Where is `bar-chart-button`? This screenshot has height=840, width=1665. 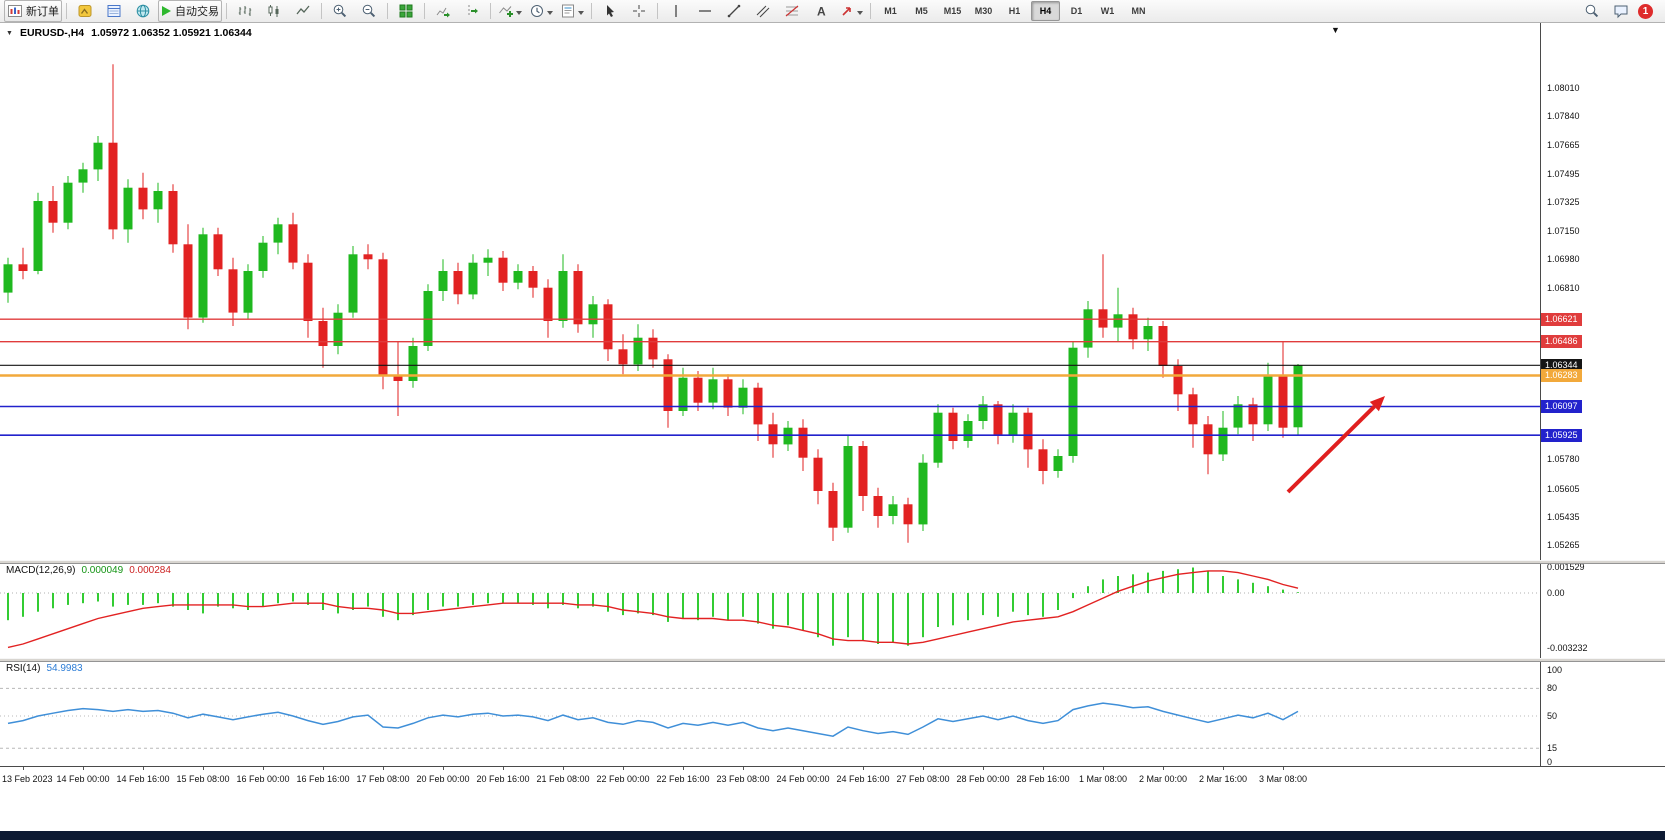
bar-chart-button is located at coordinates (245, 11).